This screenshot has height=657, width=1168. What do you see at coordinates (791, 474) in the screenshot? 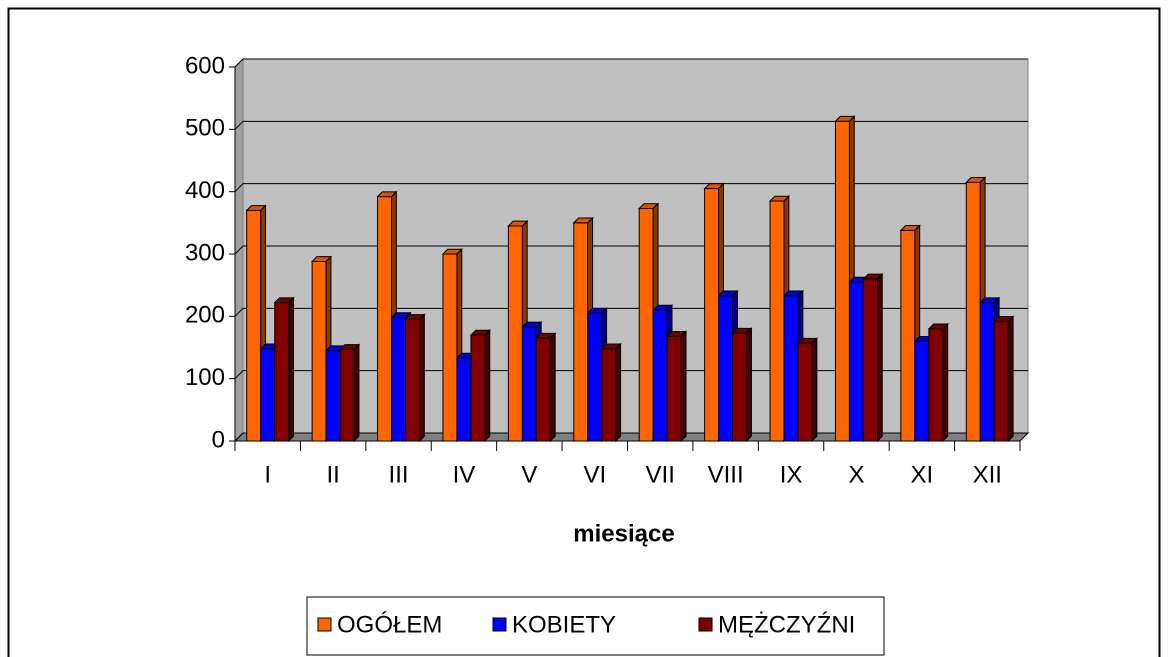
I see `x-tick-label: IX` at bounding box center [791, 474].